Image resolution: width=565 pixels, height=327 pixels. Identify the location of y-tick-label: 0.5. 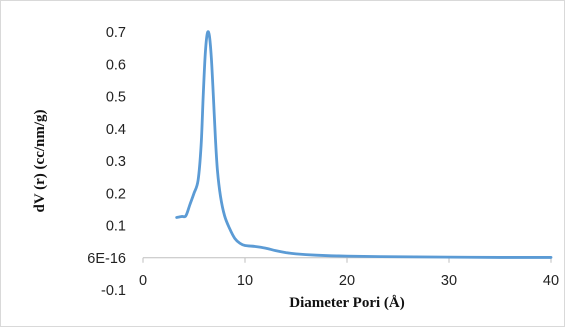
(116, 98).